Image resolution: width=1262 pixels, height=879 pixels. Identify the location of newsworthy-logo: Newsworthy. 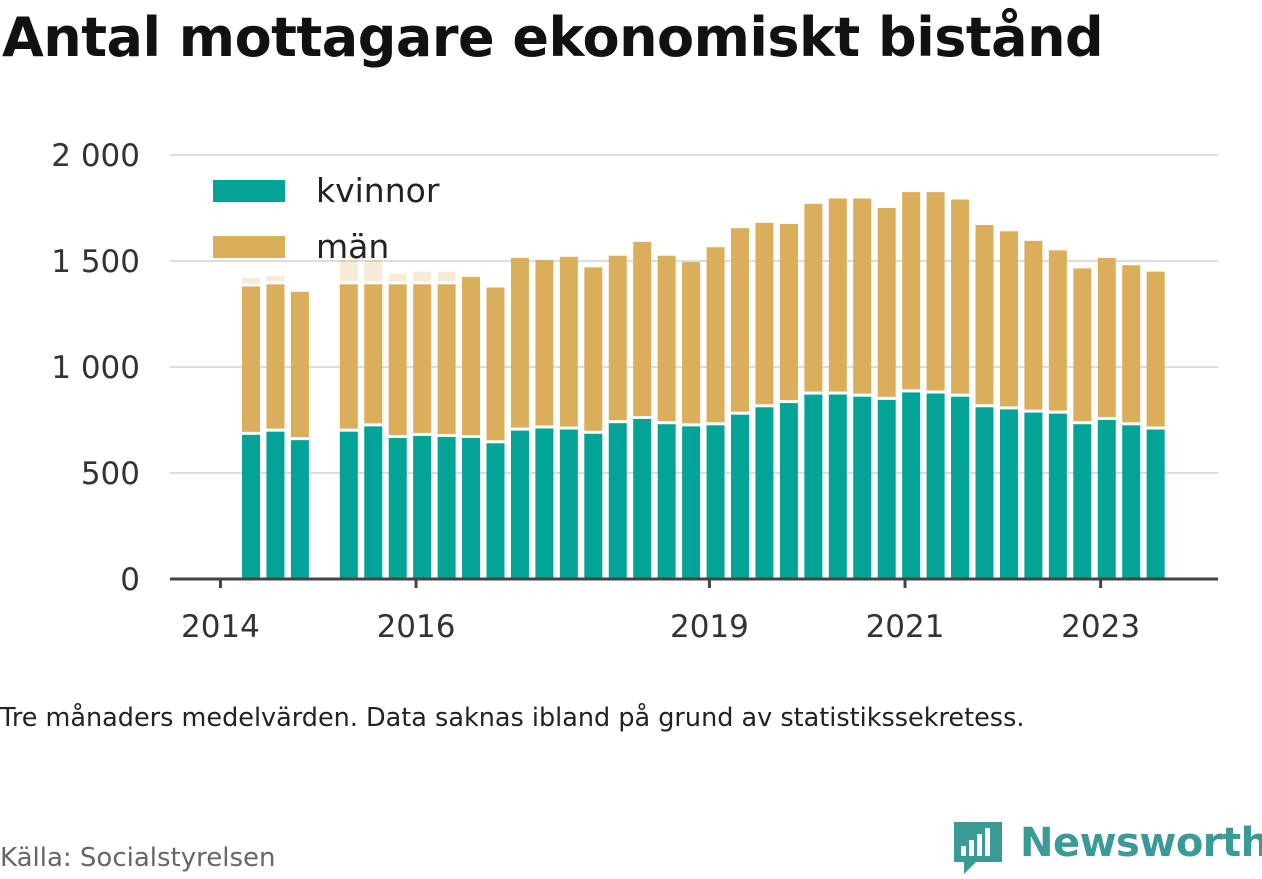
(1106, 848).